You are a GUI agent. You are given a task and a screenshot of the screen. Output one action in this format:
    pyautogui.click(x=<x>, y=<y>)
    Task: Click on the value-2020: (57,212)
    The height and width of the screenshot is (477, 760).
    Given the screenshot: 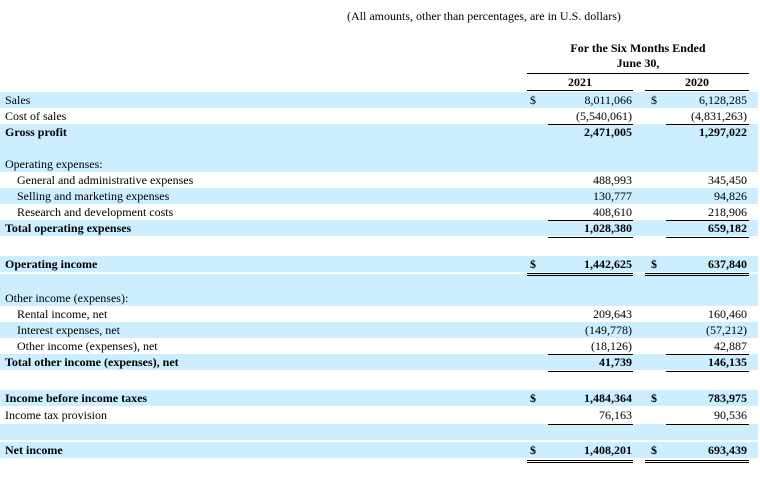 What is the action you would take?
    pyautogui.click(x=726, y=330)
    